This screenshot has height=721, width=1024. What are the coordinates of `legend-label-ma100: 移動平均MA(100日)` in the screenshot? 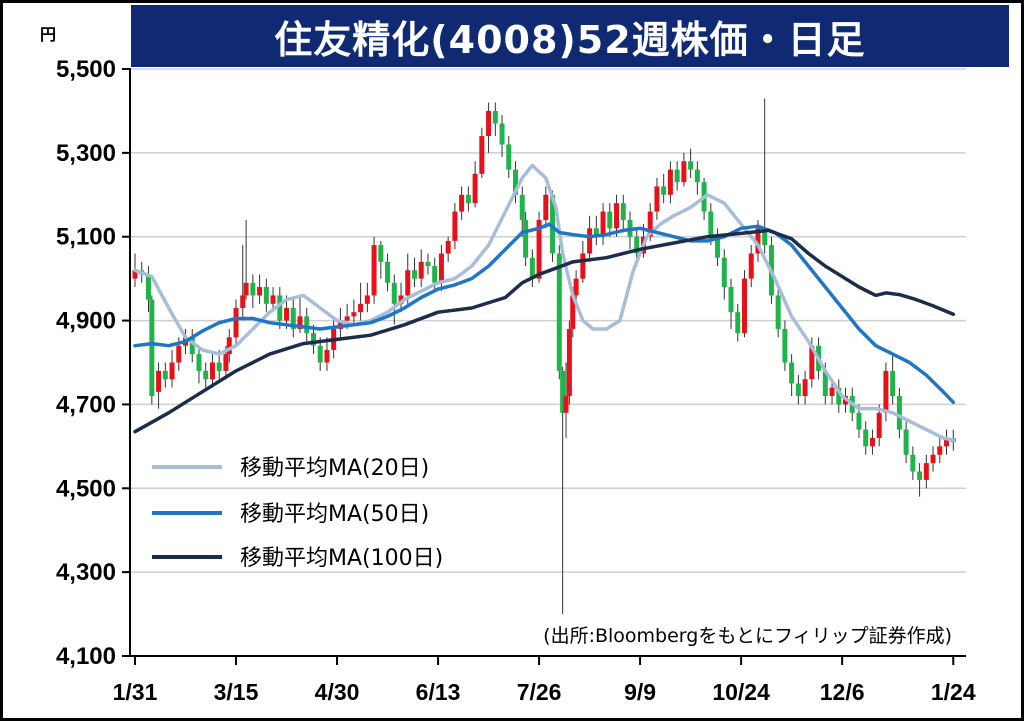 It's located at (341, 558).